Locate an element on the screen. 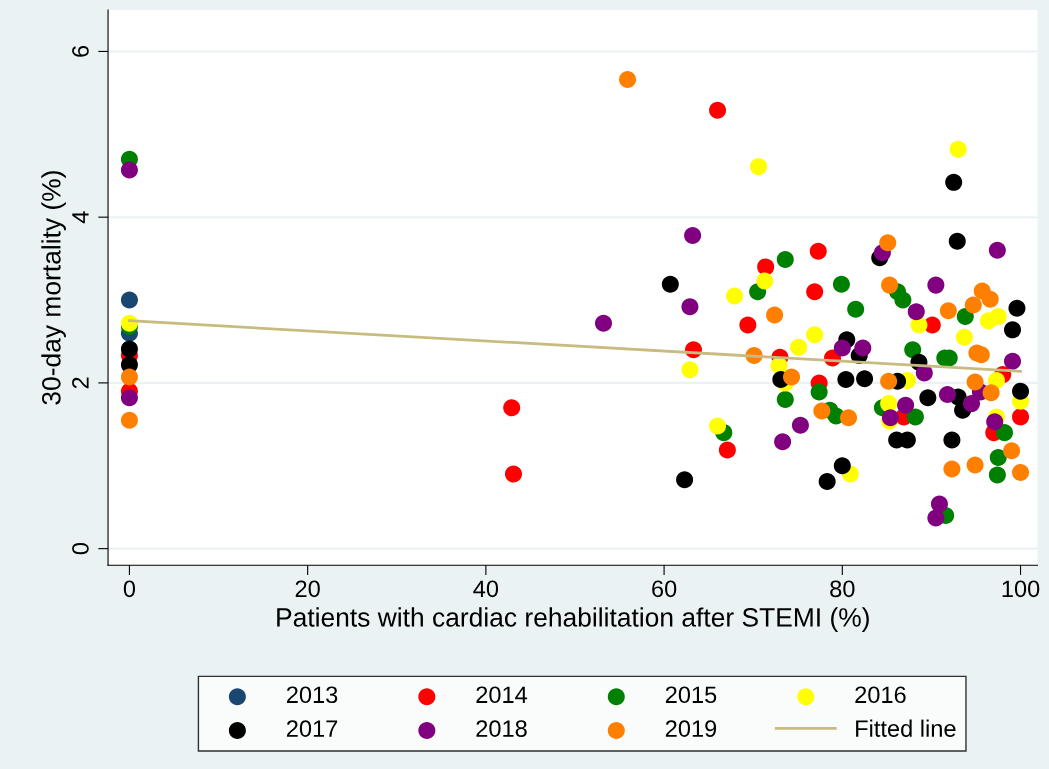 The height and width of the screenshot is (769, 1049). legend-label: 2015 is located at coordinates (691, 695).